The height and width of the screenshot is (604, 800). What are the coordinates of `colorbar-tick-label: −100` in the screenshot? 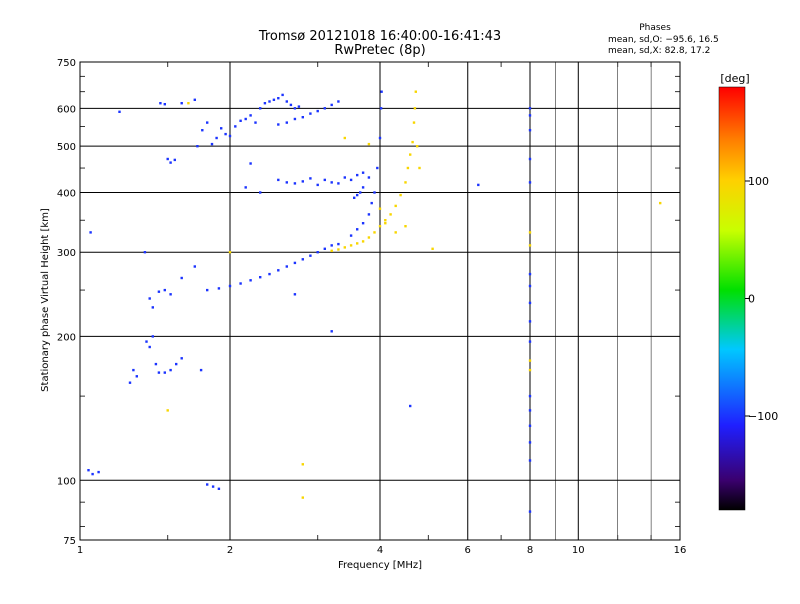 It's located at (763, 416).